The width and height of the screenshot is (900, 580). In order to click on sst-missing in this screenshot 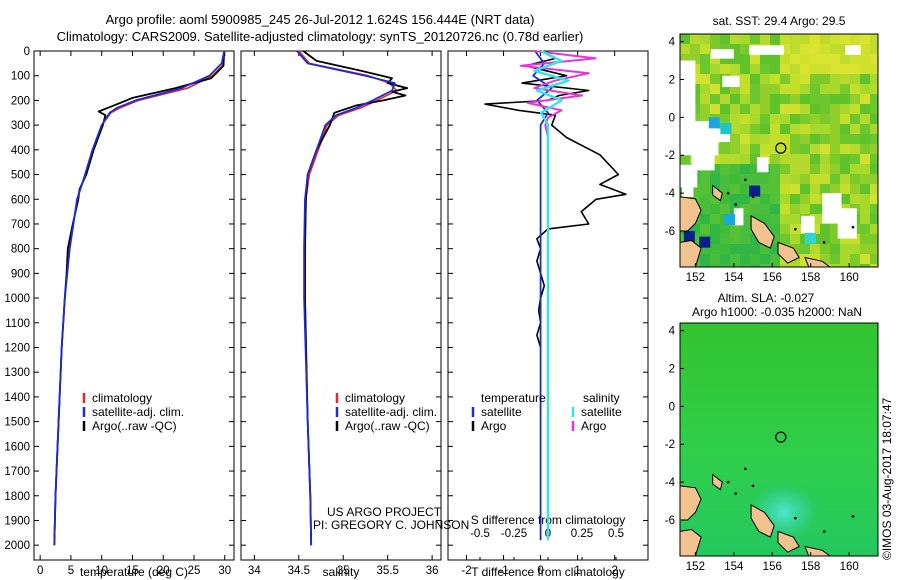, I will do `click(689, 176)`.